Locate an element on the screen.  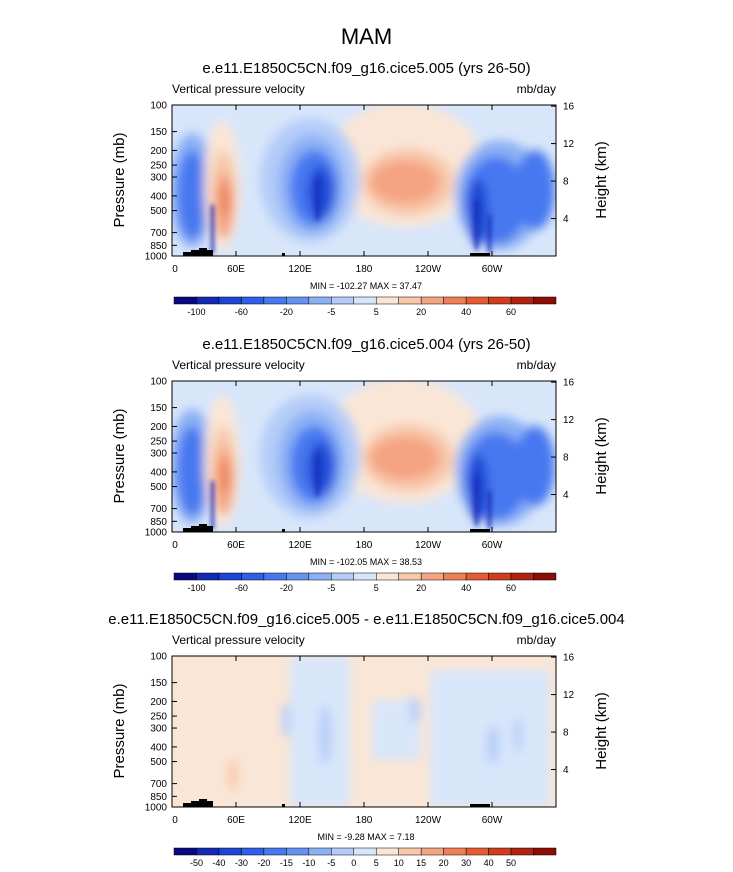
panel-1-field is located at coordinates (364, 180).